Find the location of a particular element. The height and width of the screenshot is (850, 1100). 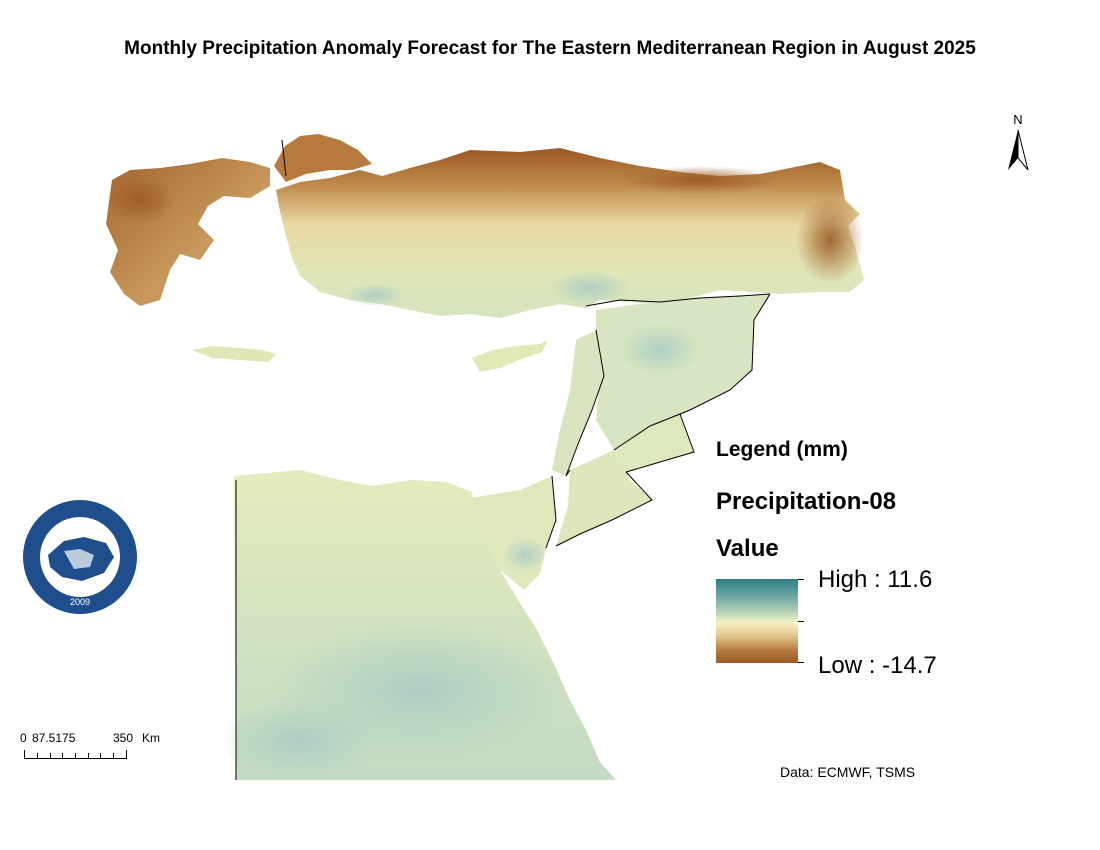

crete-region is located at coordinates (234, 354).